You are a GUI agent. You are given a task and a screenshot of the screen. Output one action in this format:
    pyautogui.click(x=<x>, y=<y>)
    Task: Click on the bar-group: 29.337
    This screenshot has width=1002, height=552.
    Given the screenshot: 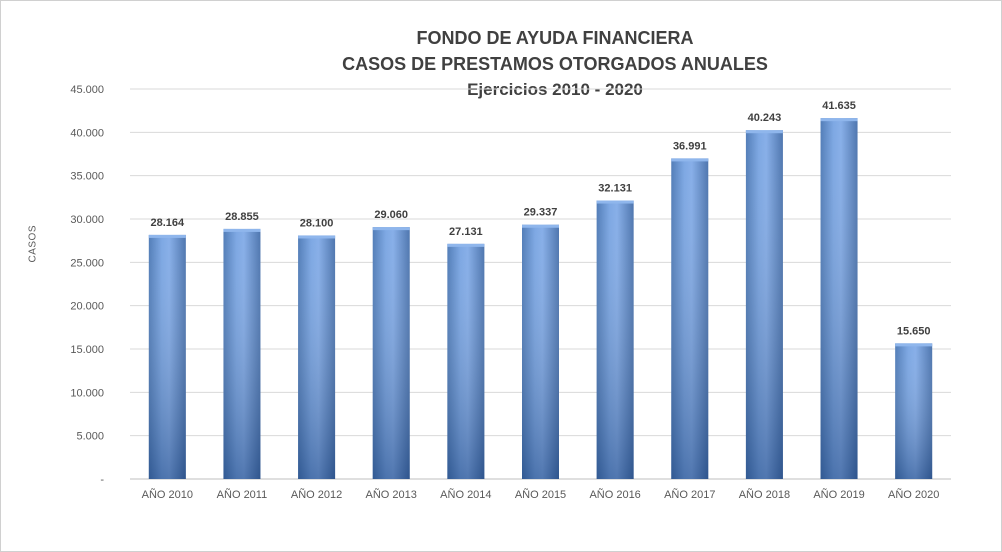 What is the action you would take?
    pyautogui.click(x=540, y=343)
    